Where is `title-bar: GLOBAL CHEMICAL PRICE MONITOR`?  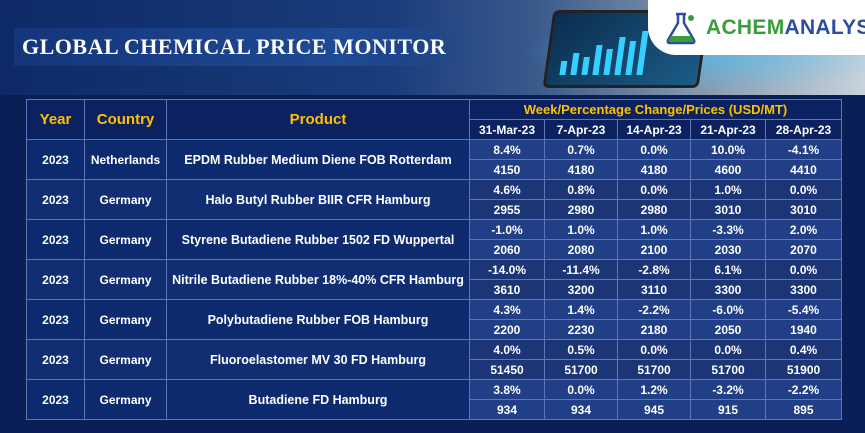
title-bar: GLOBAL CHEMICAL PRICE MONITOR is located at coordinates (249, 47).